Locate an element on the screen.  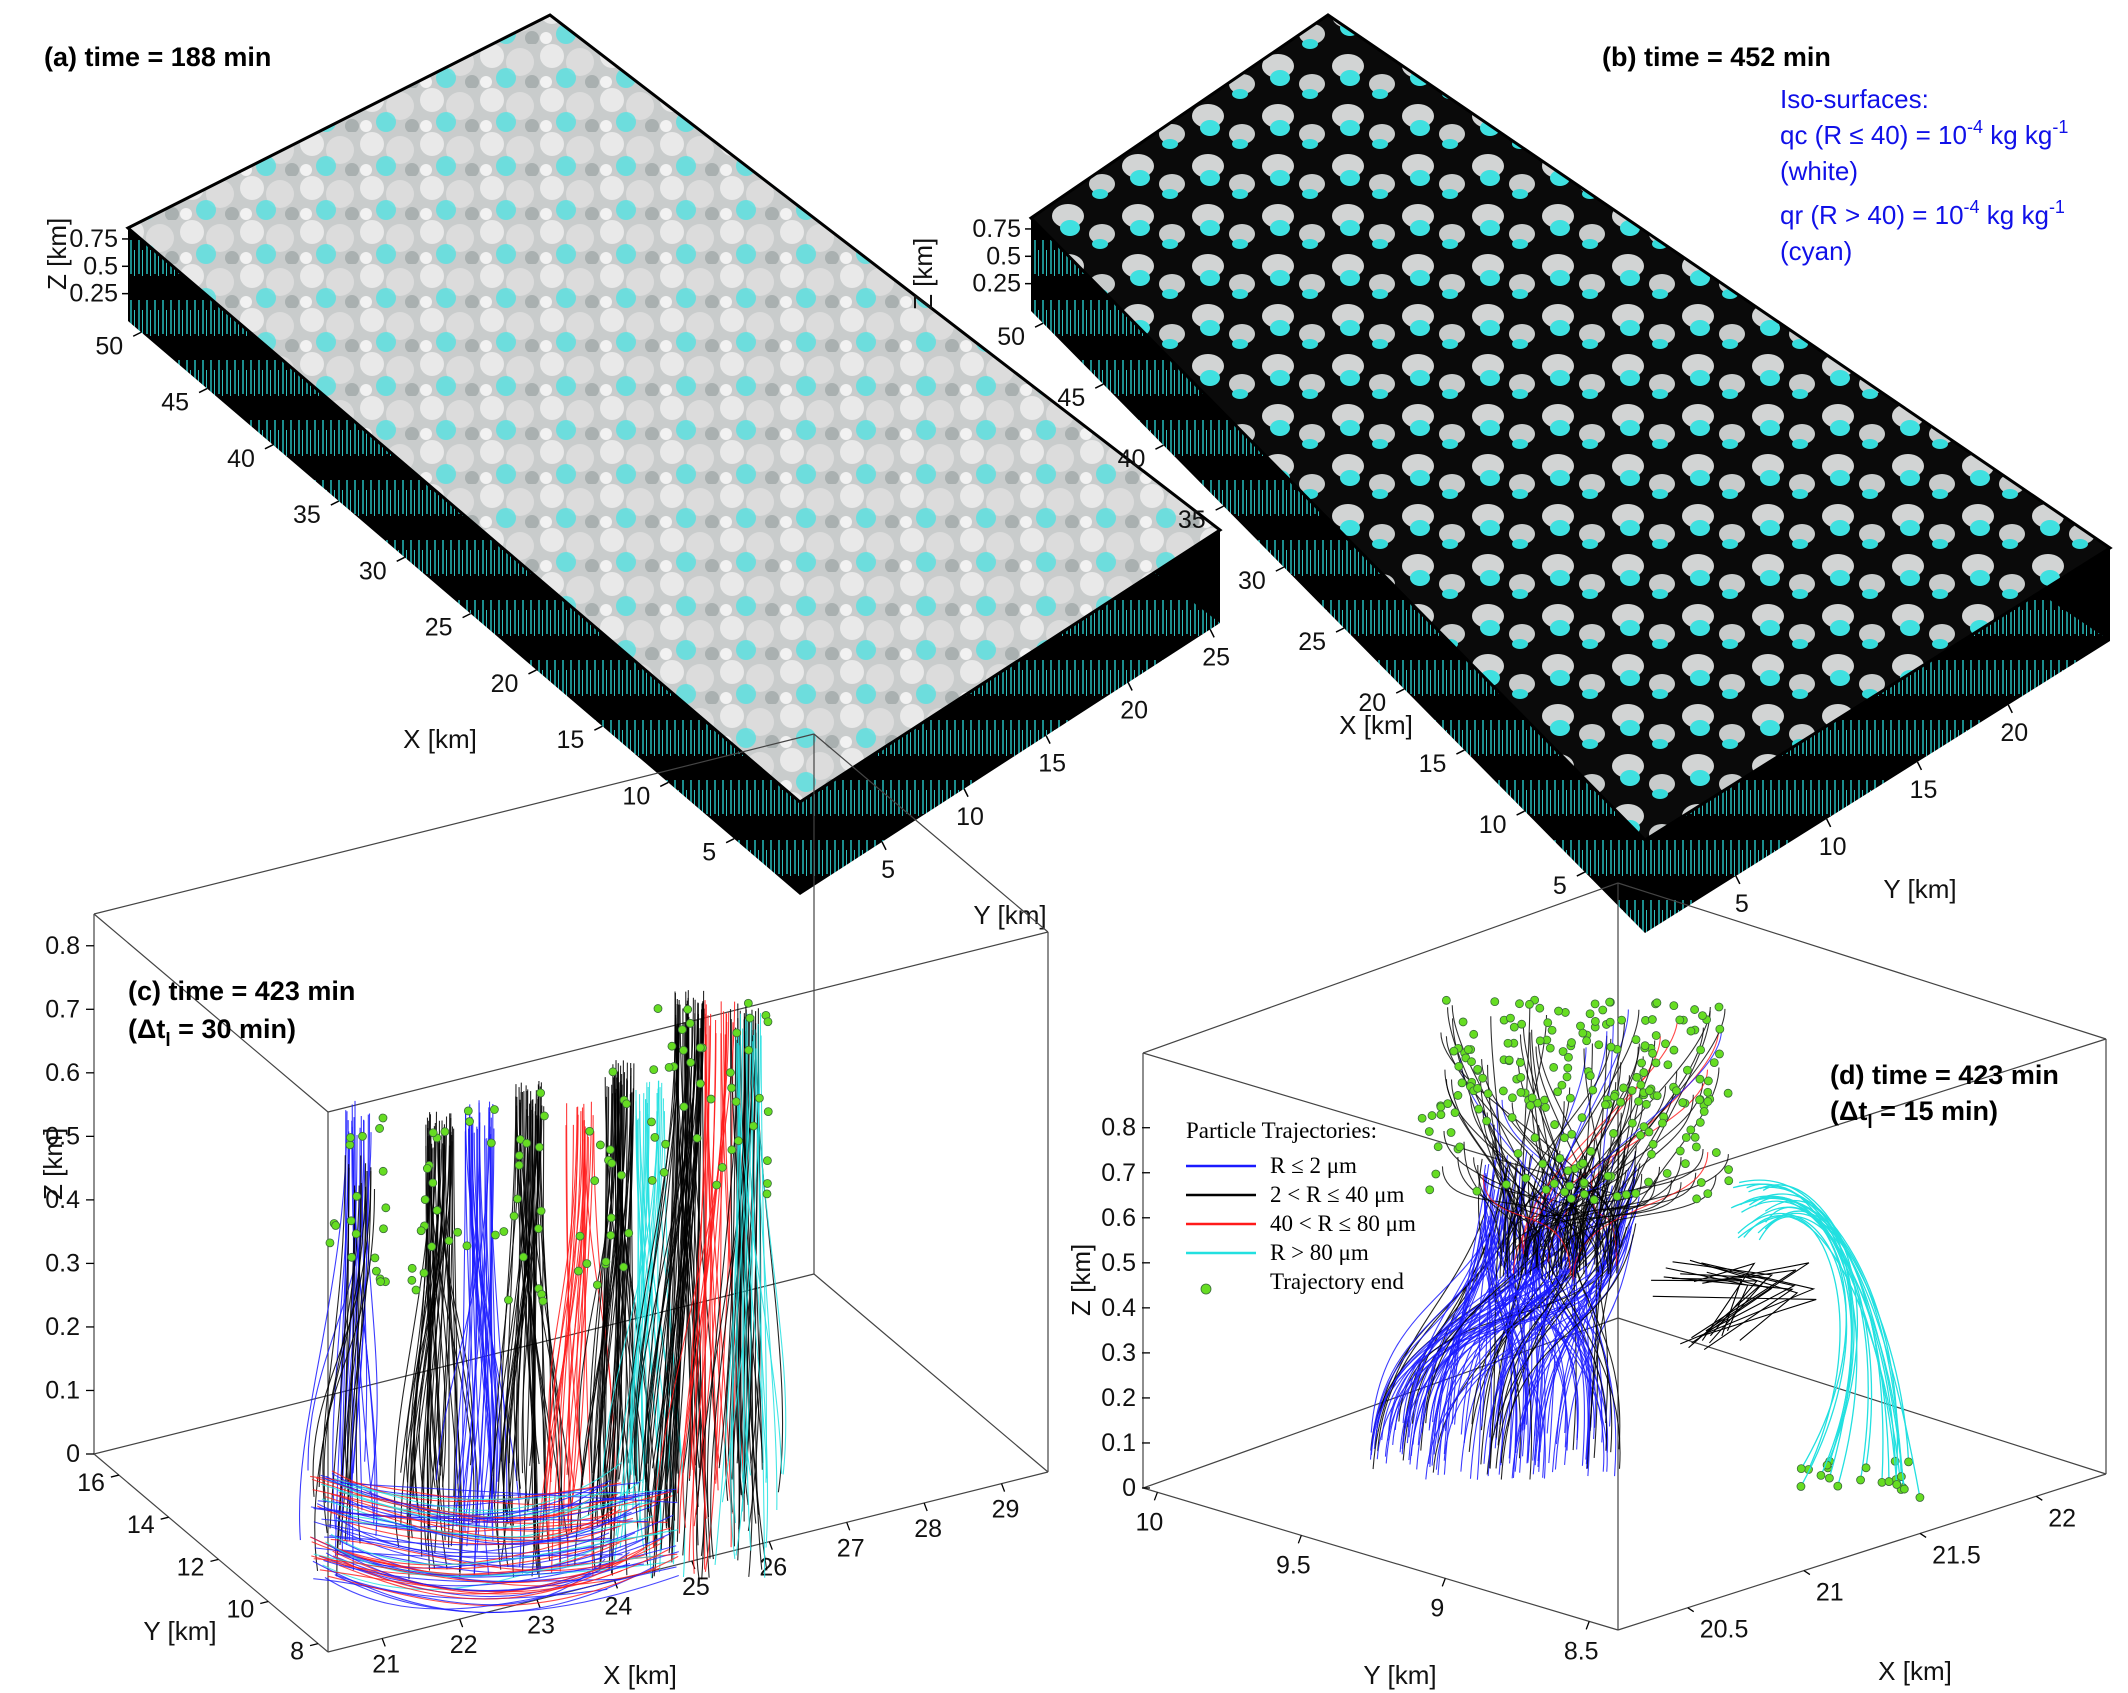
legend-end-label: Trajectory end is located at coordinates (1337, 1281).